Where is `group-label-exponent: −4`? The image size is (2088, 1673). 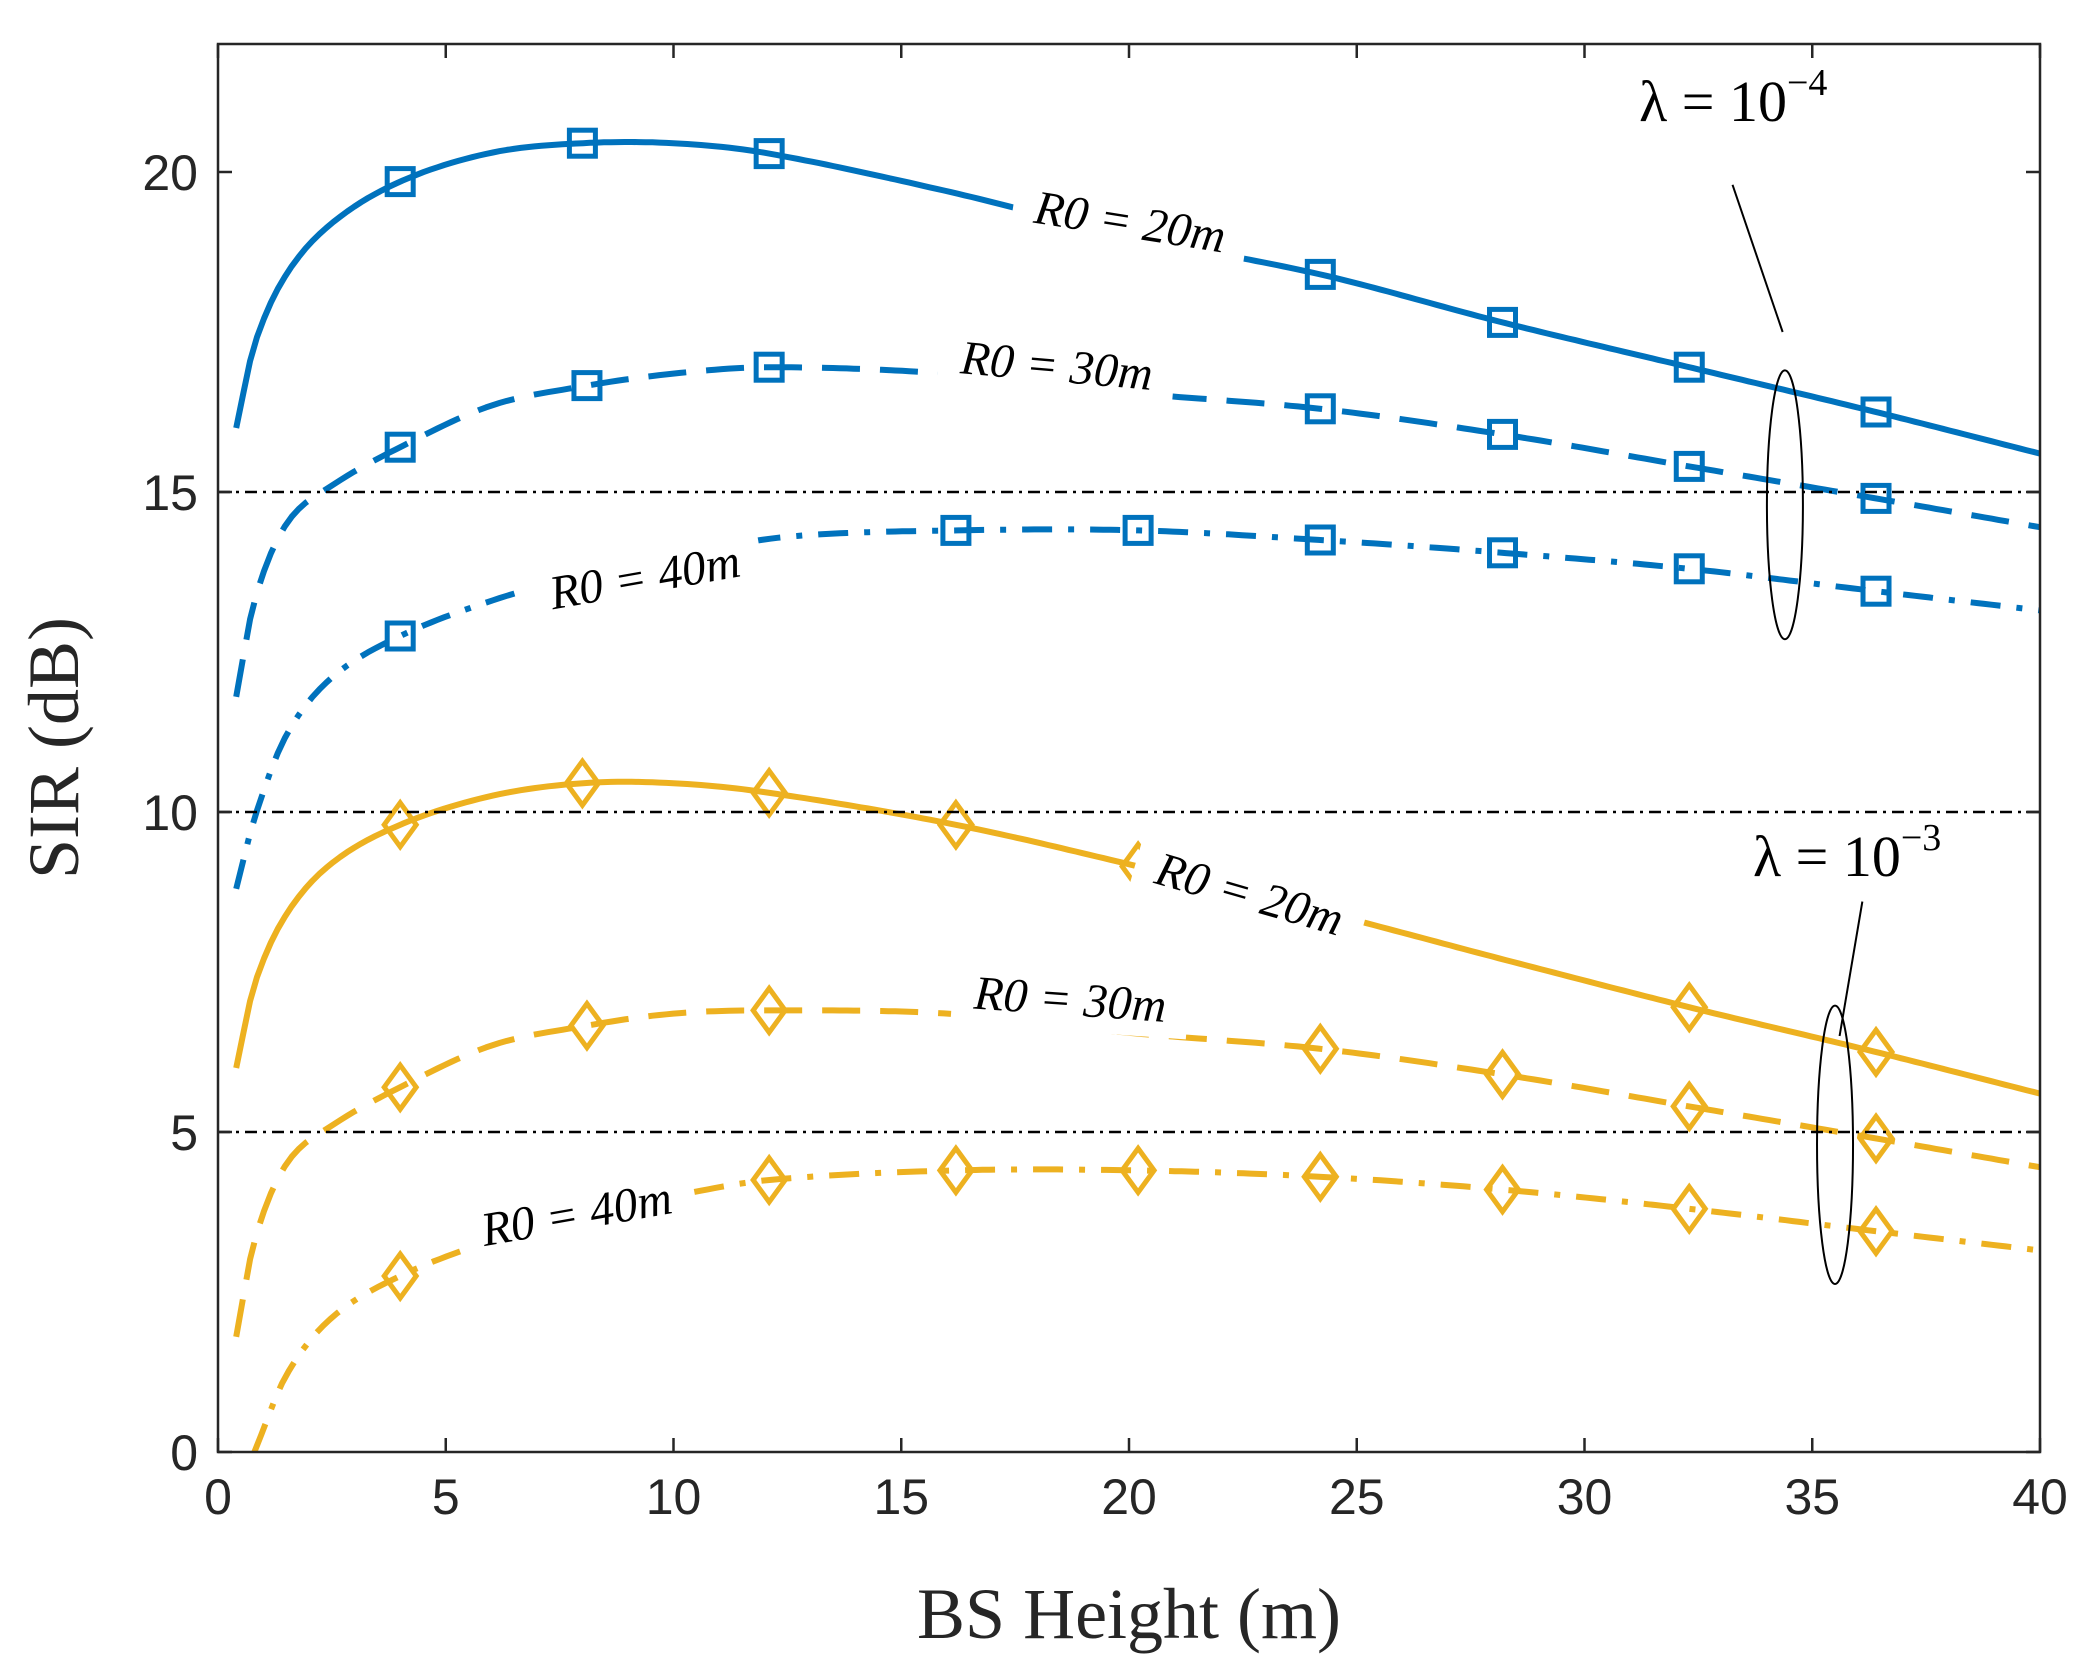 group-label-exponent: −4 is located at coordinates (1807, 83).